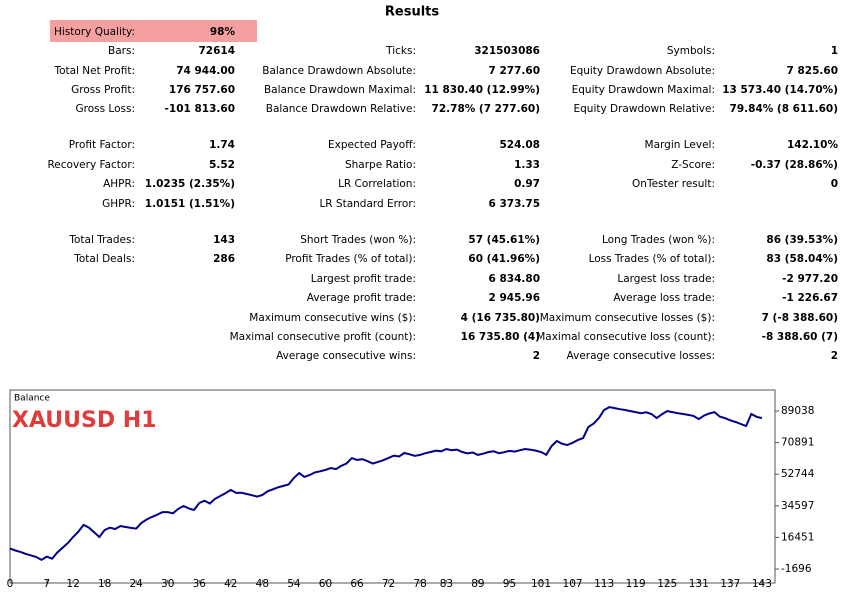 This screenshot has width=852, height=600. What do you see at coordinates (644, 109) in the screenshot?
I see `stat-label: Equity Drawdown Relative:` at bounding box center [644, 109].